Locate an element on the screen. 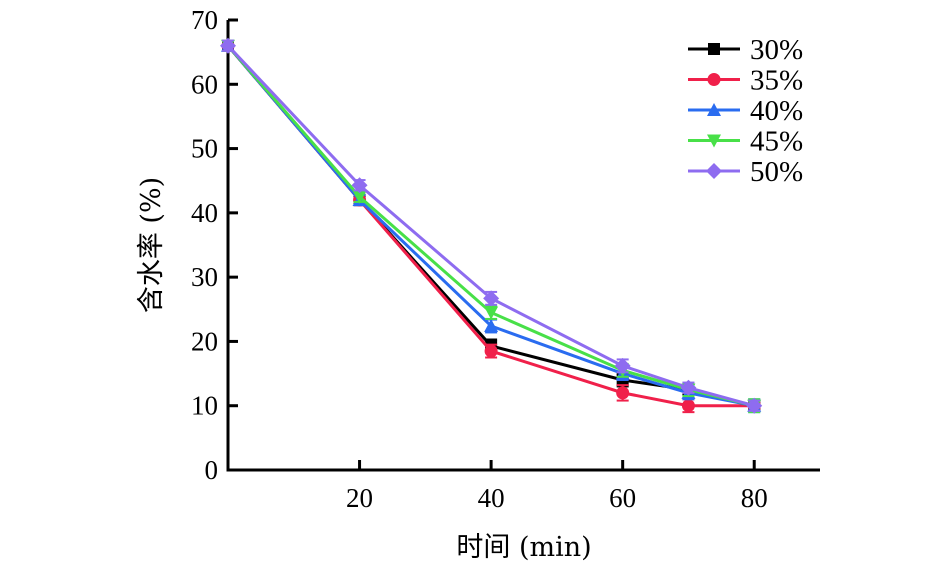 The height and width of the screenshot is (568, 945). x-tick-label: 20 is located at coordinates (359, 498).